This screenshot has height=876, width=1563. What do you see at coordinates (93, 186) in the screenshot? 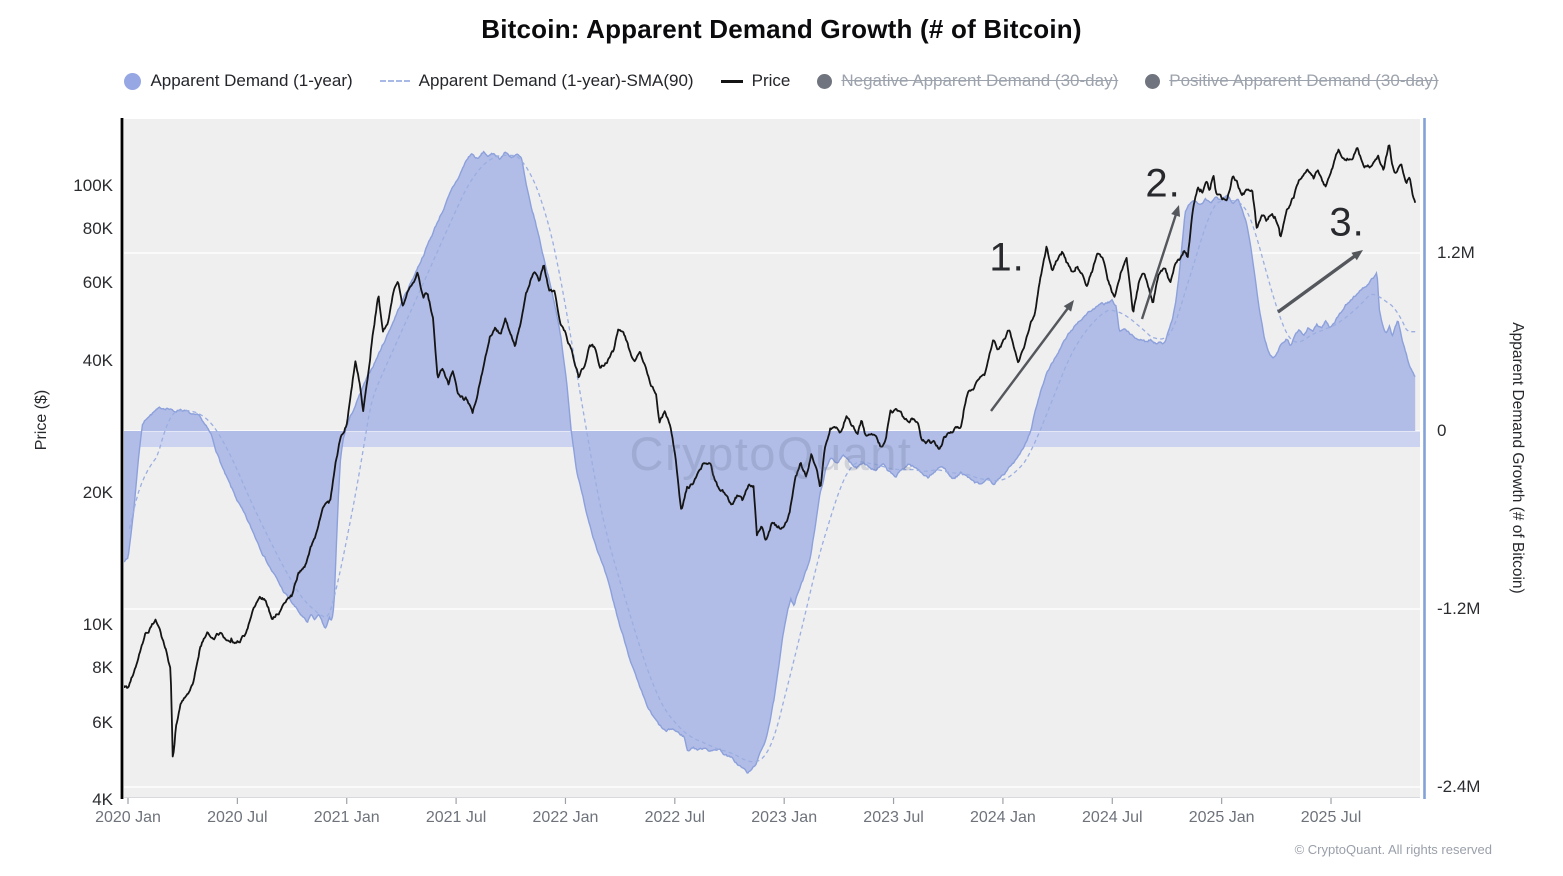
I see `left-axis-tick-label: 100K` at bounding box center [93, 186].